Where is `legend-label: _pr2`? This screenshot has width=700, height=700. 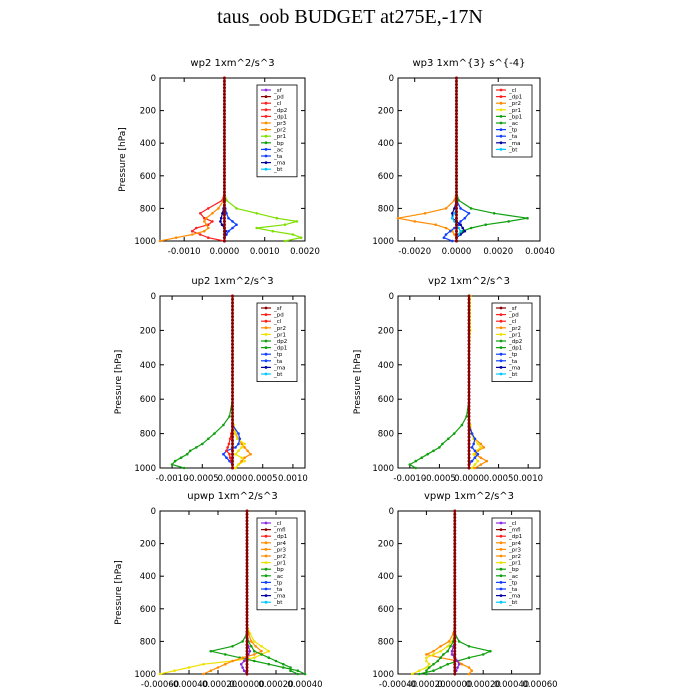 legend-label: _pr2 is located at coordinates (279, 557).